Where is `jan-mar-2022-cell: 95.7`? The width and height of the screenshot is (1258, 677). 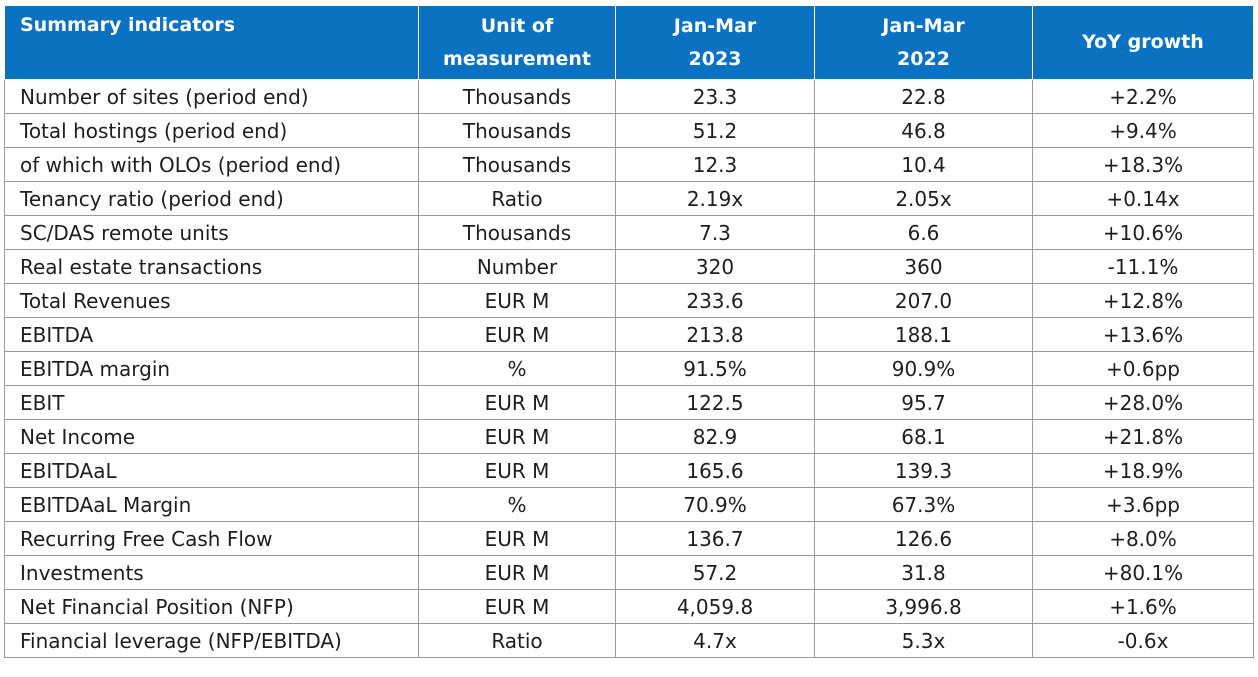
jan-mar-2022-cell: 95.7 is located at coordinates (923, 402).